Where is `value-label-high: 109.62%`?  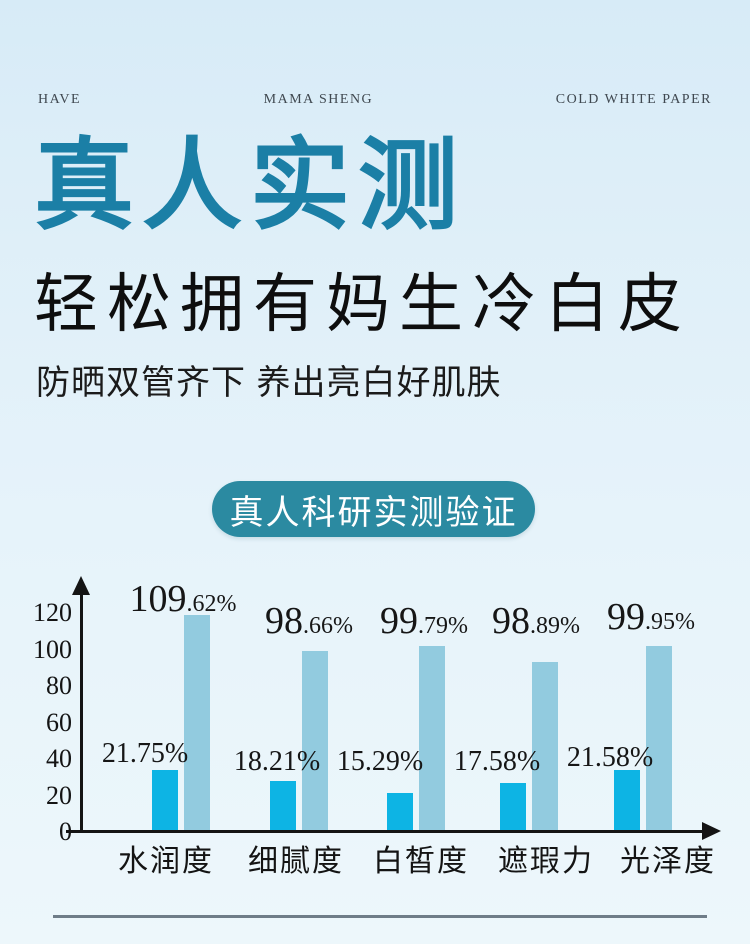 value-label-high: 109.62% is located at coordinates (183, 603).